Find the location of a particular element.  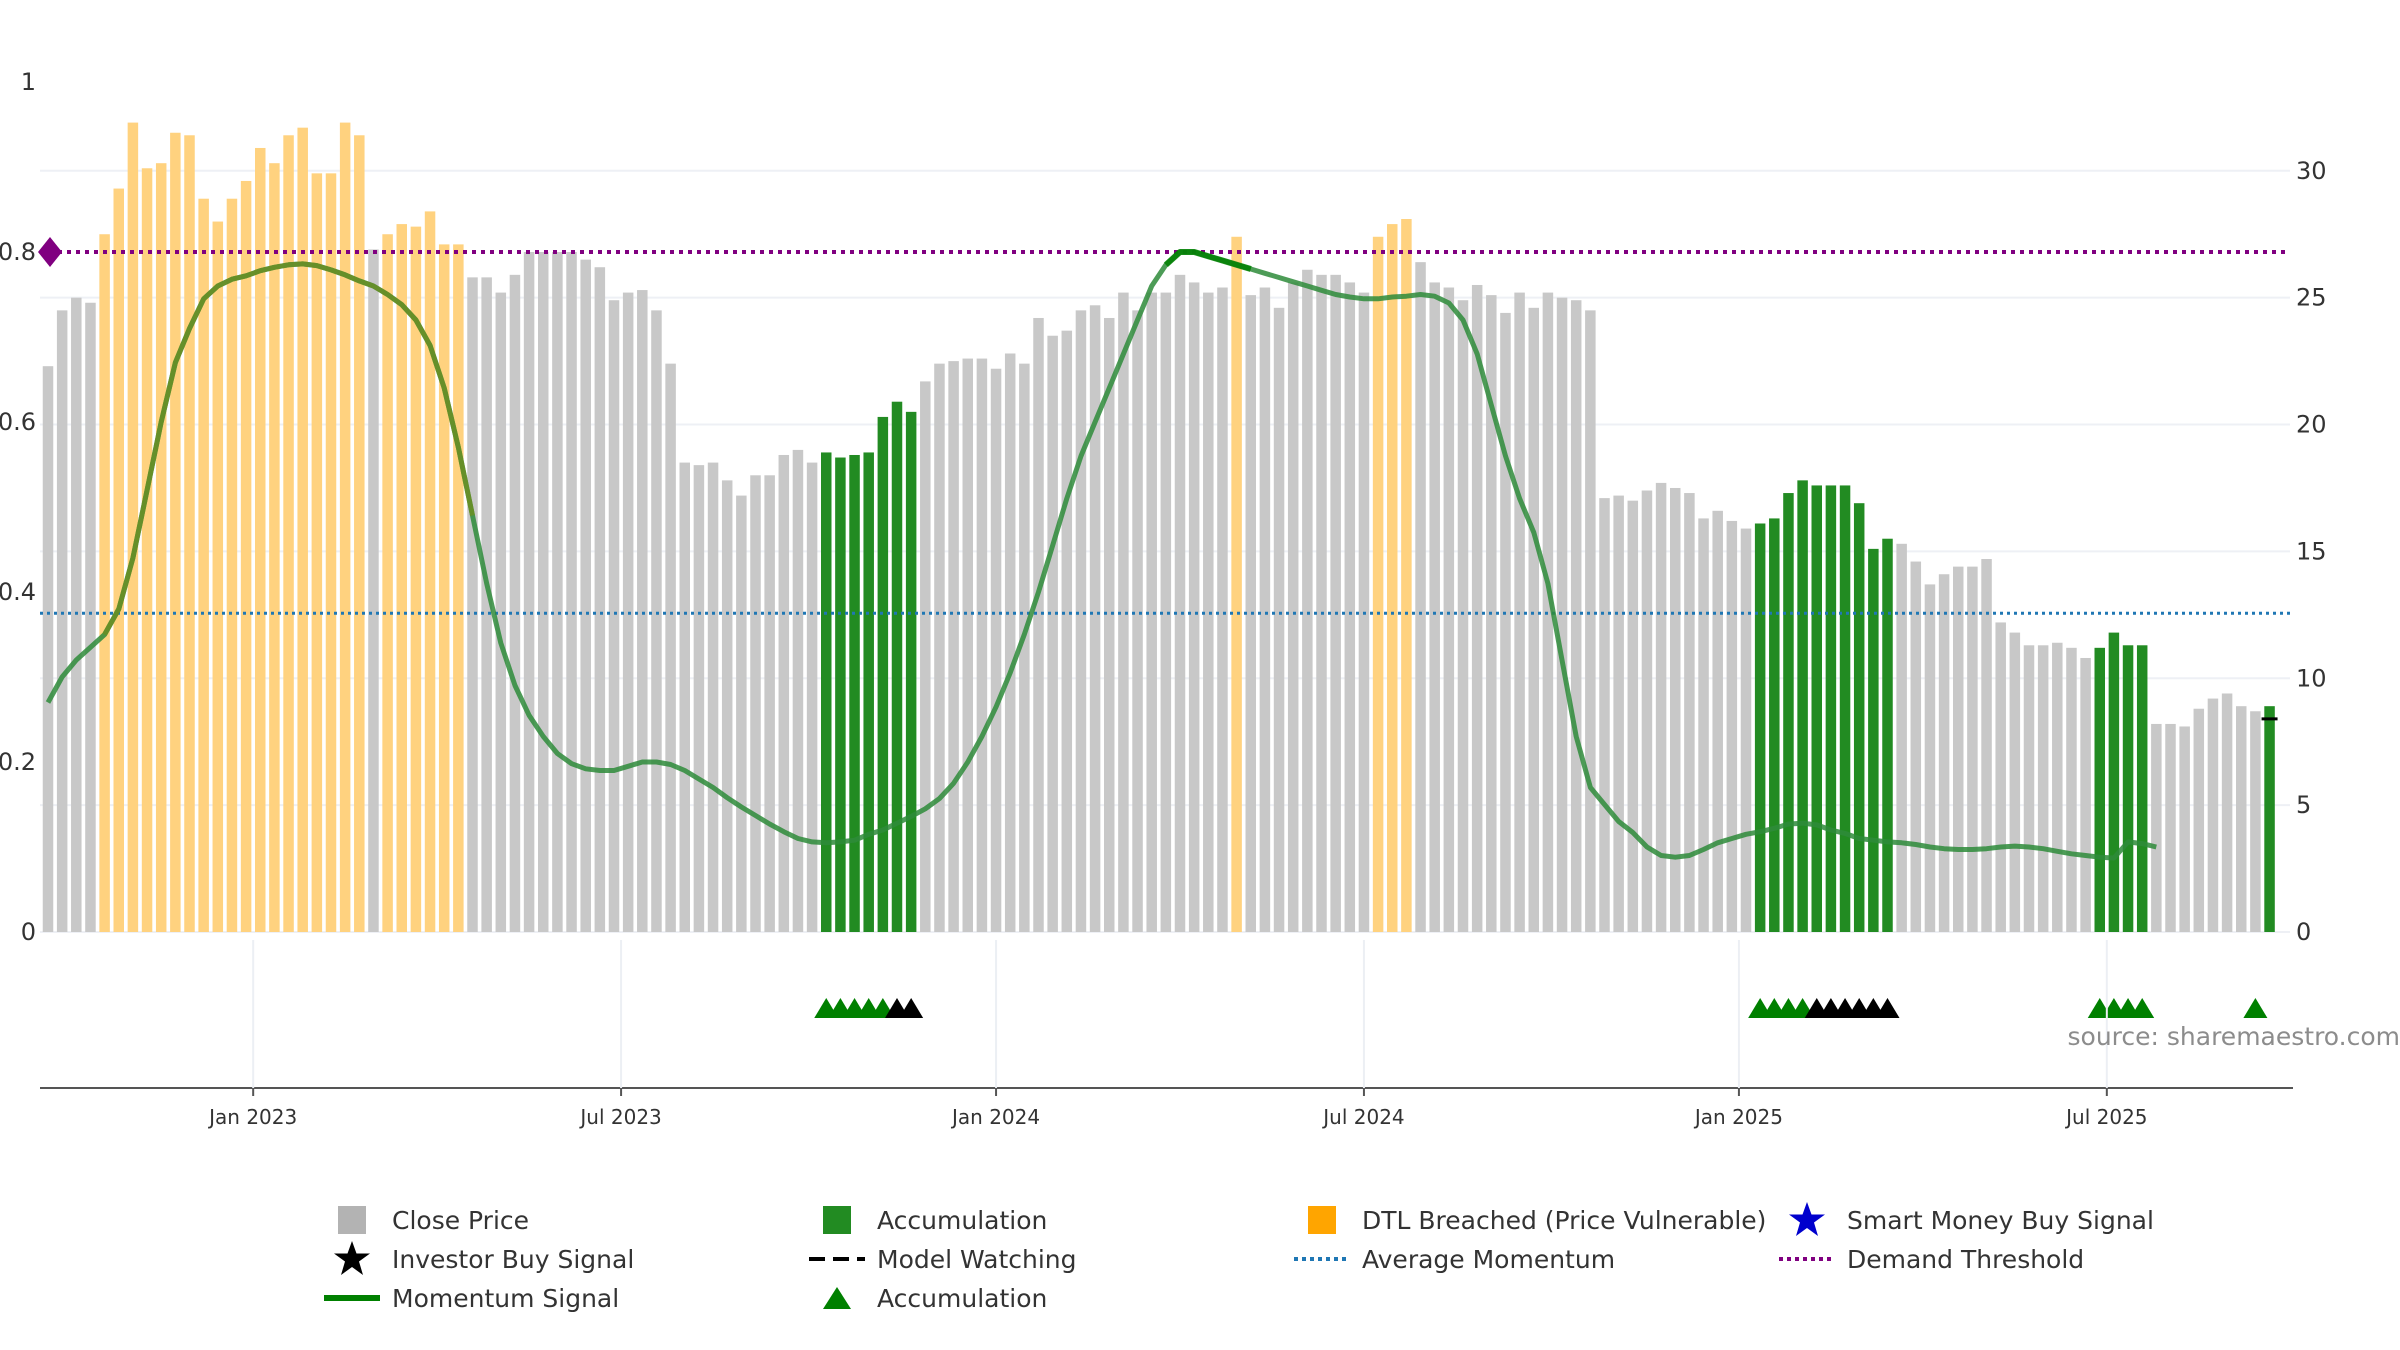

right-tick-label: 0 is located at coordinates (2303, 932).